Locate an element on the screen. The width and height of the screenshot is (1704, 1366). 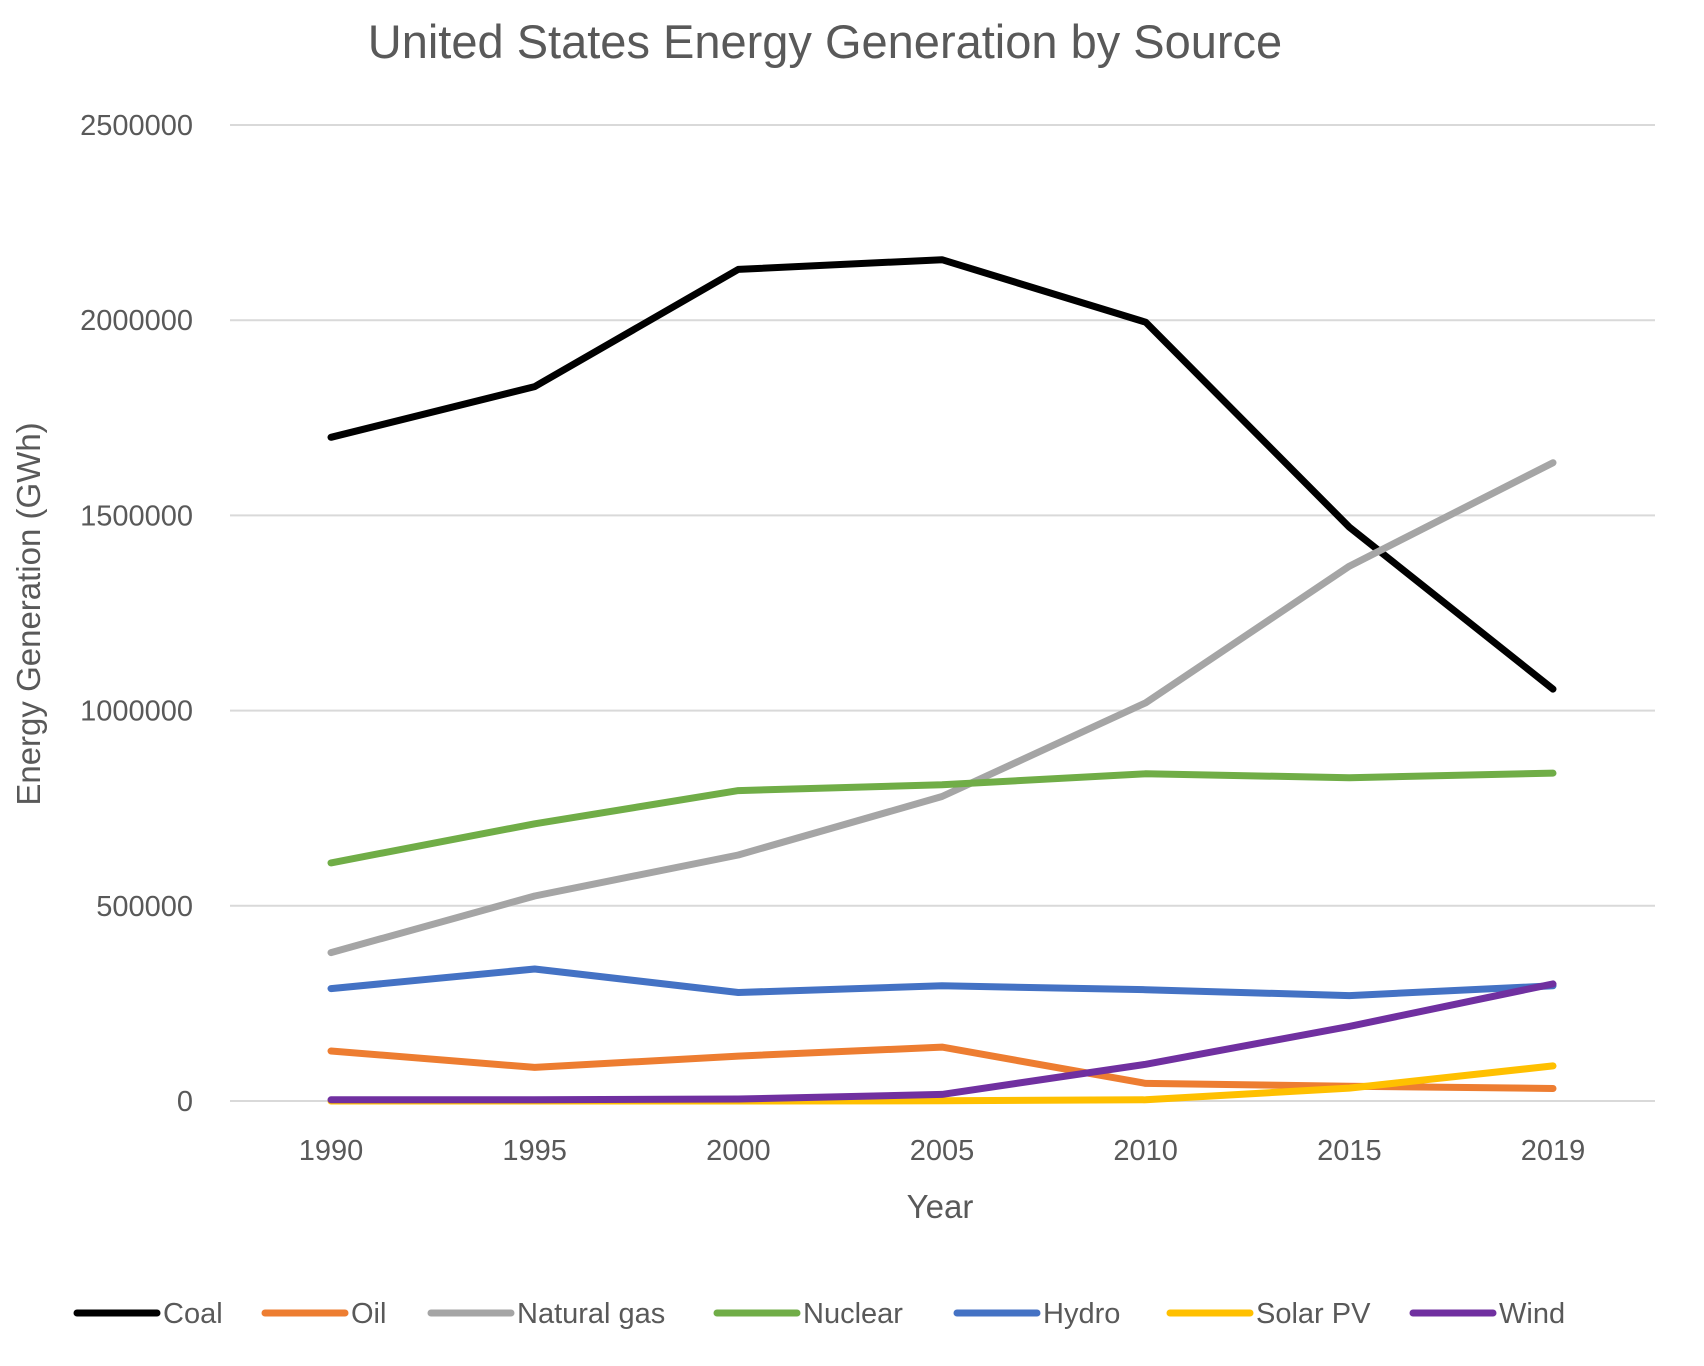
series-line-nuclear is located at coordinates (942, 818).